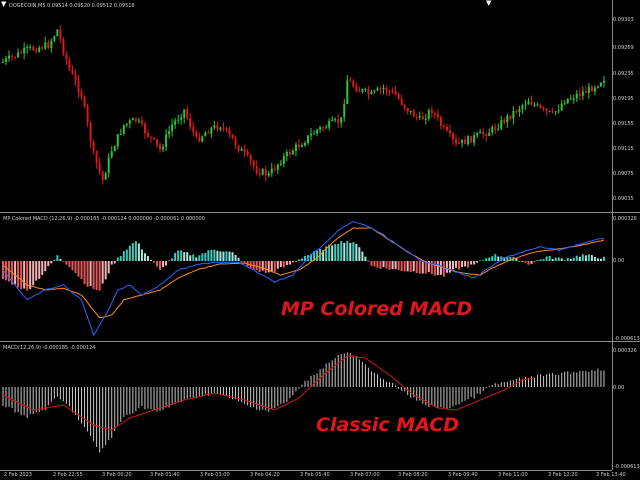 The width and height of the screenshot is (640, 480). Describe the element at coordinates (377, 309) in the screenshot. I see `mp-colored-macd-title: MP Colored MACD` at that location.